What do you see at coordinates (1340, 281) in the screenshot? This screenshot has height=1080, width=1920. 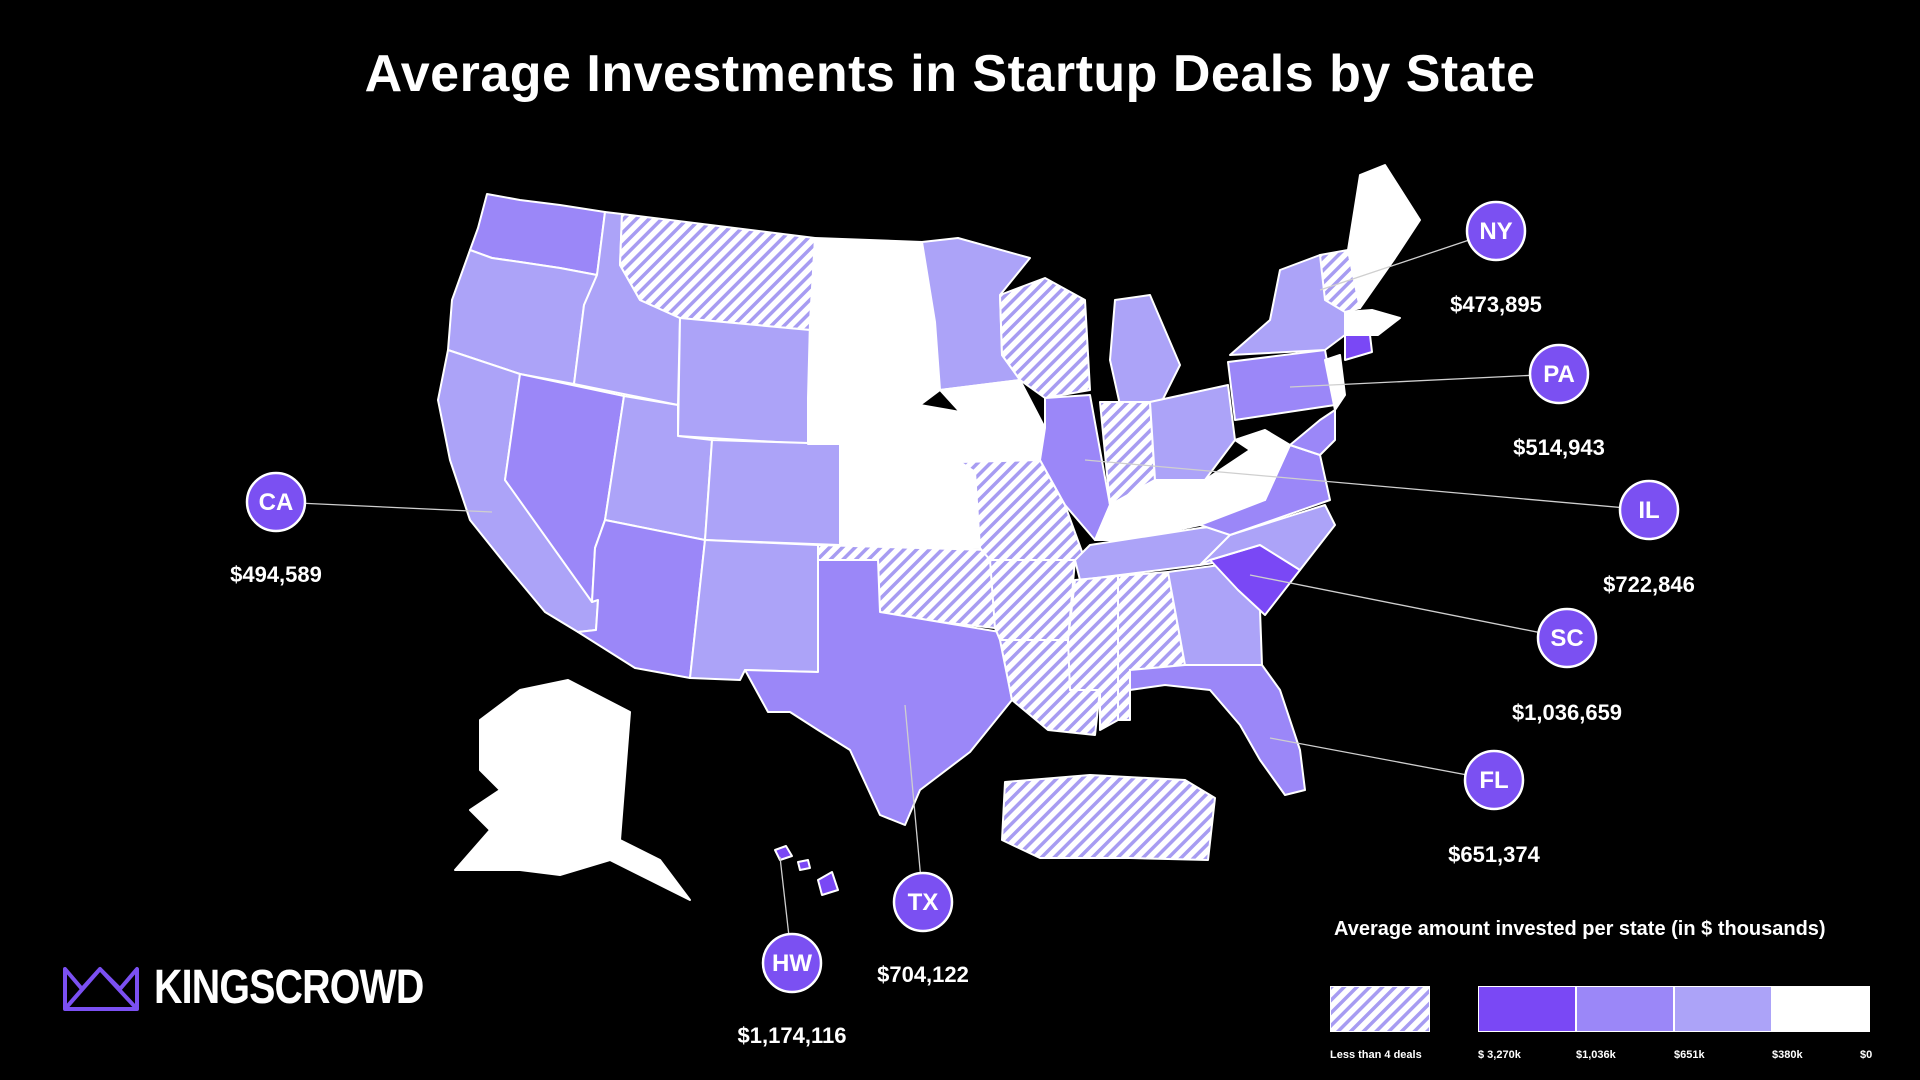 I see `state-vermont-nh` at bounding box center [1340, 281].